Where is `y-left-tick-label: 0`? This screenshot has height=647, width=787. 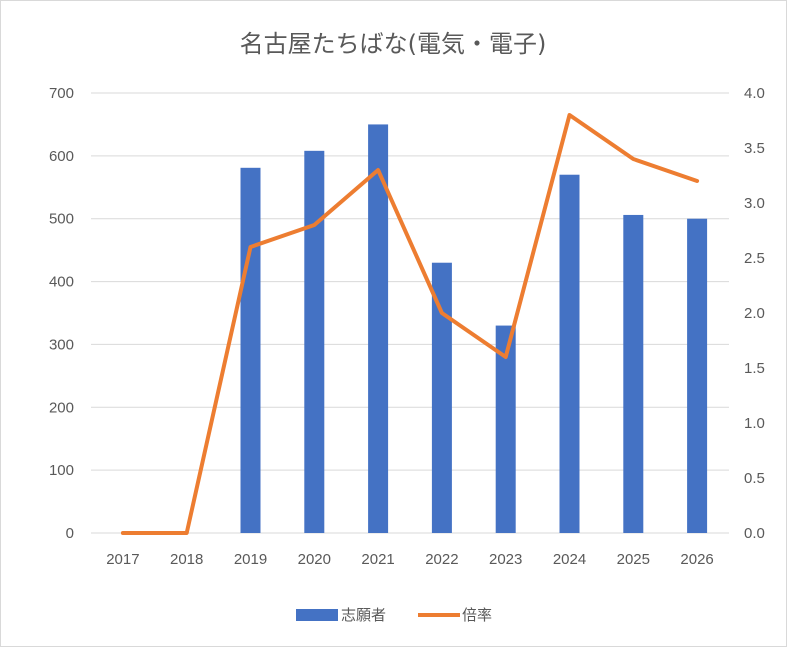
y-left-tick-label: 0 is located at coordinates (70, 533).